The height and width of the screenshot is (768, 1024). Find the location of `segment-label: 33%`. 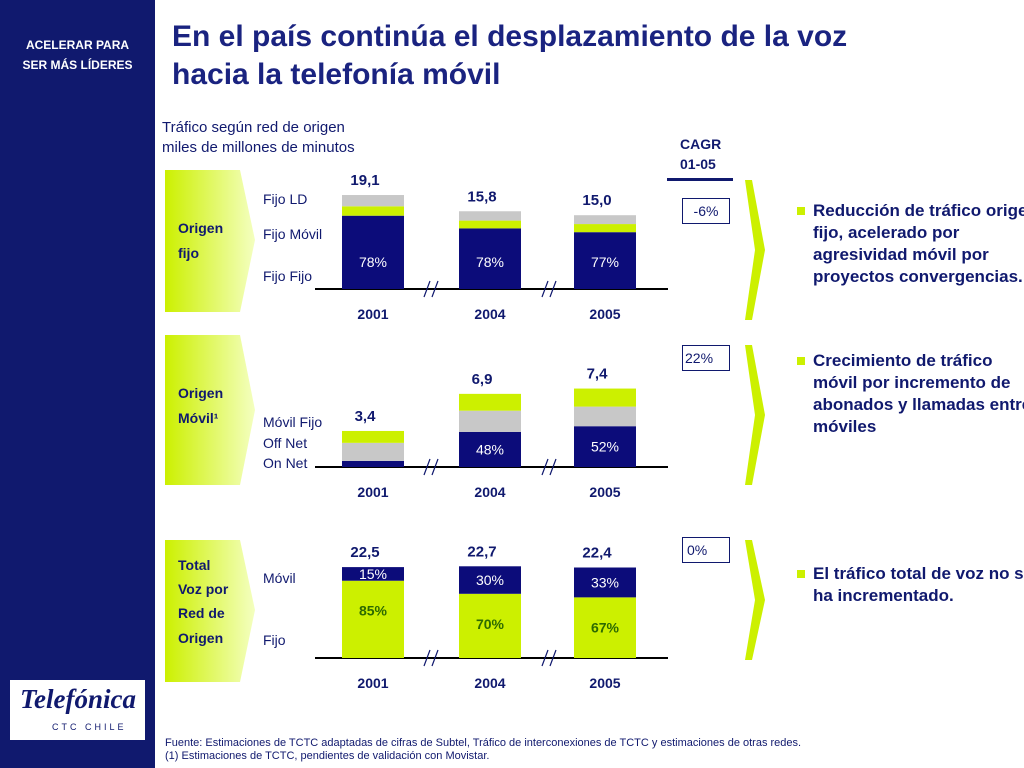

segment-label: 33% is located at coordinates (605, 582).